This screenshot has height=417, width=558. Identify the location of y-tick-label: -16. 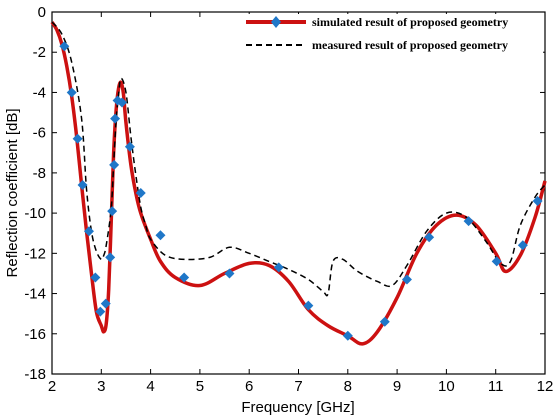
(35, 334).